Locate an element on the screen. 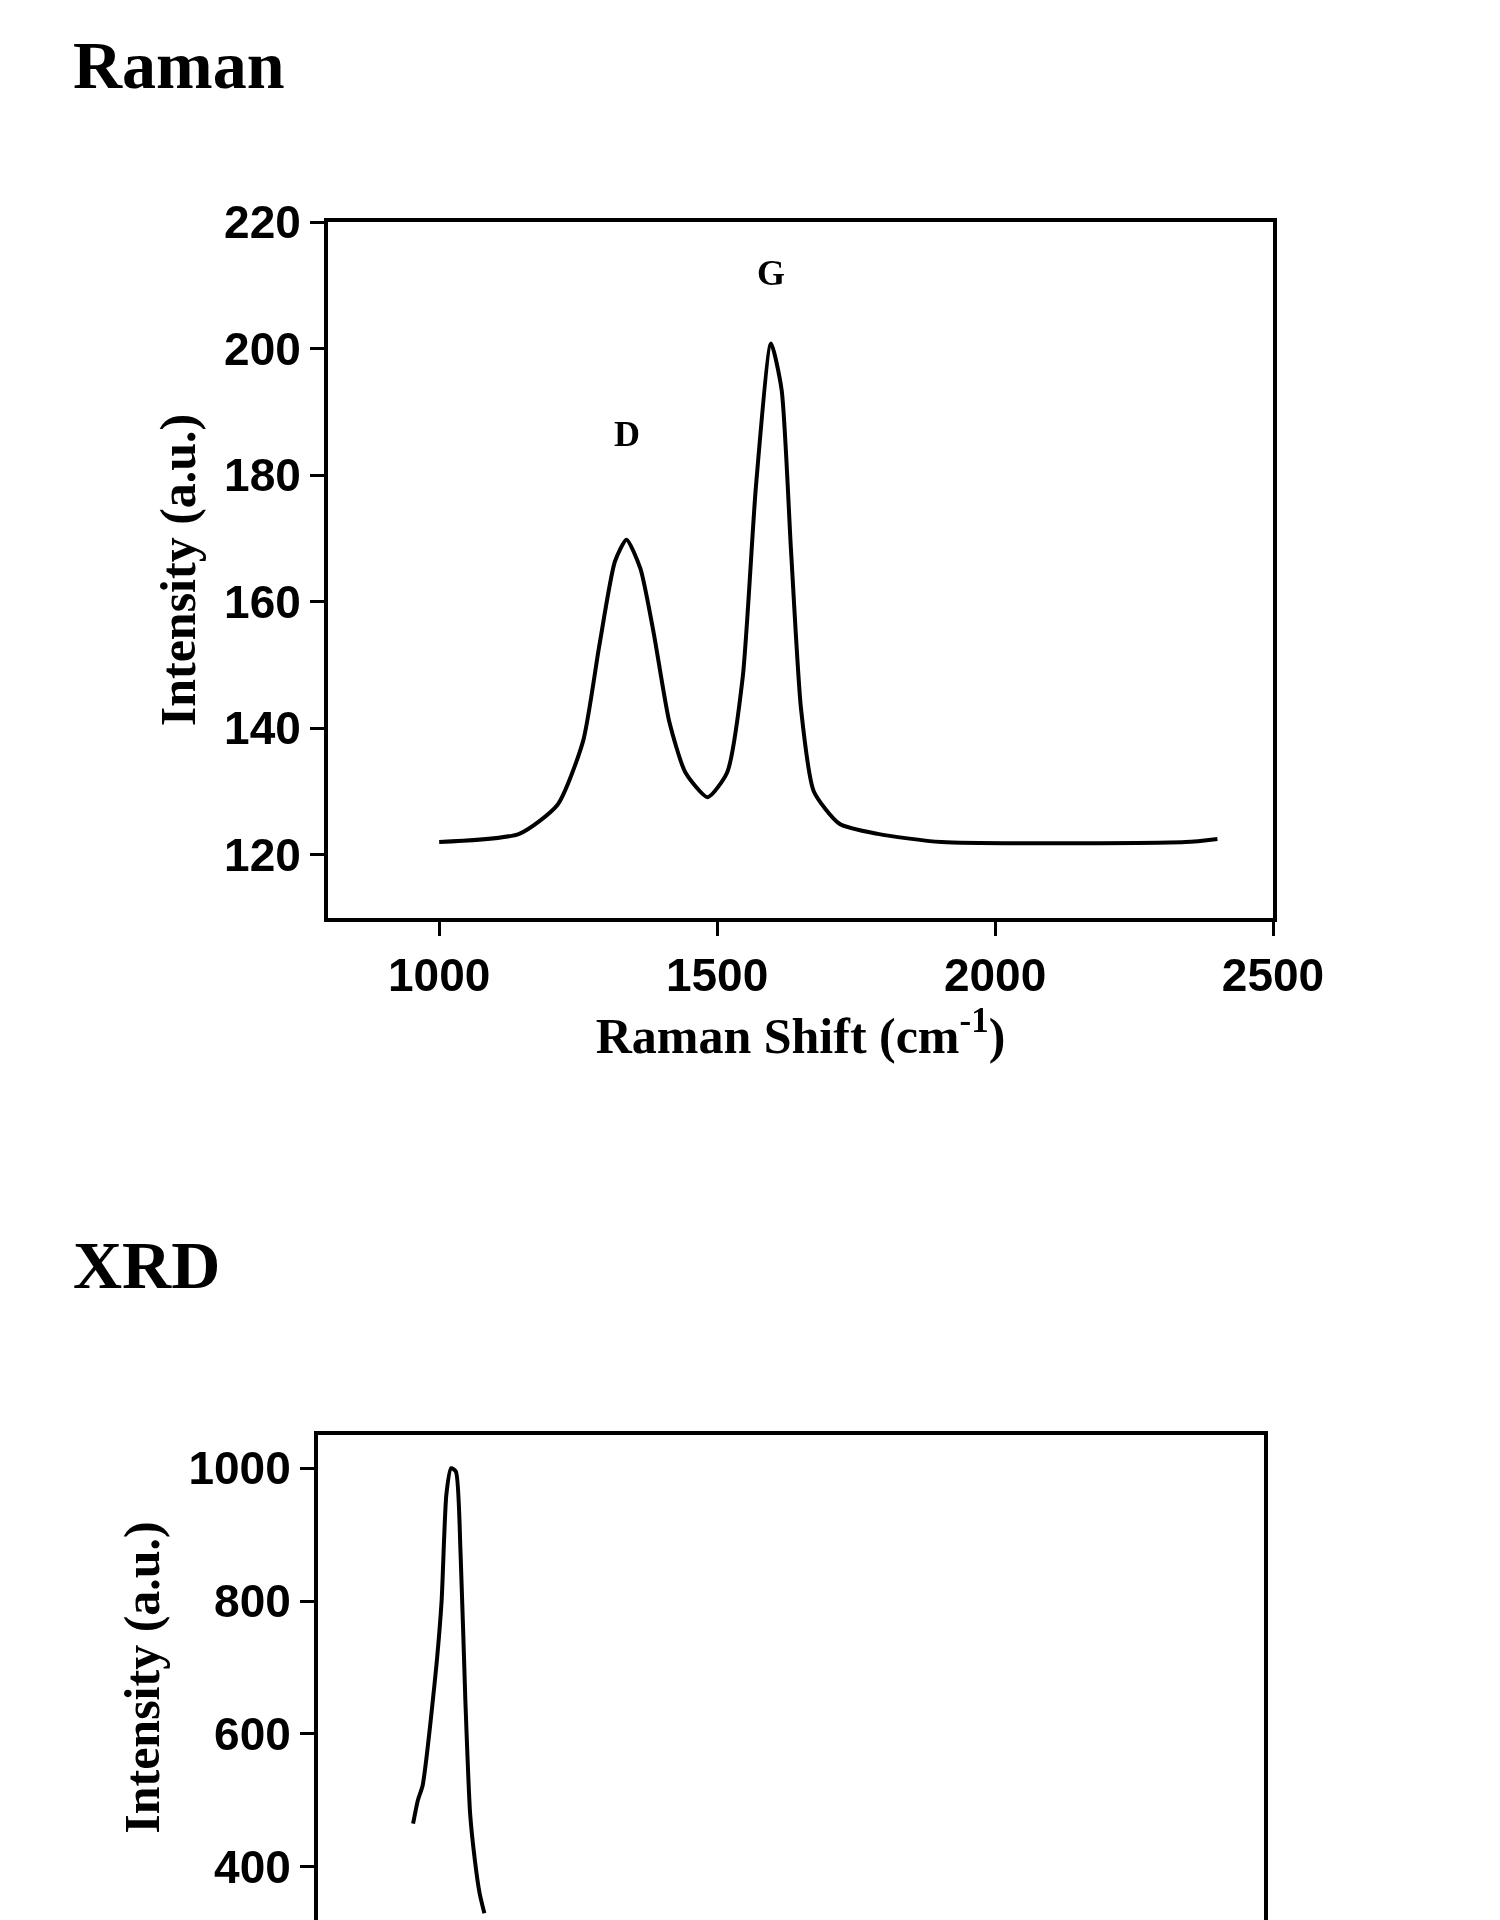 This screenshot has width=1500, height=1920. x-tick-label: 1500 is located at coordinates (717, 975).